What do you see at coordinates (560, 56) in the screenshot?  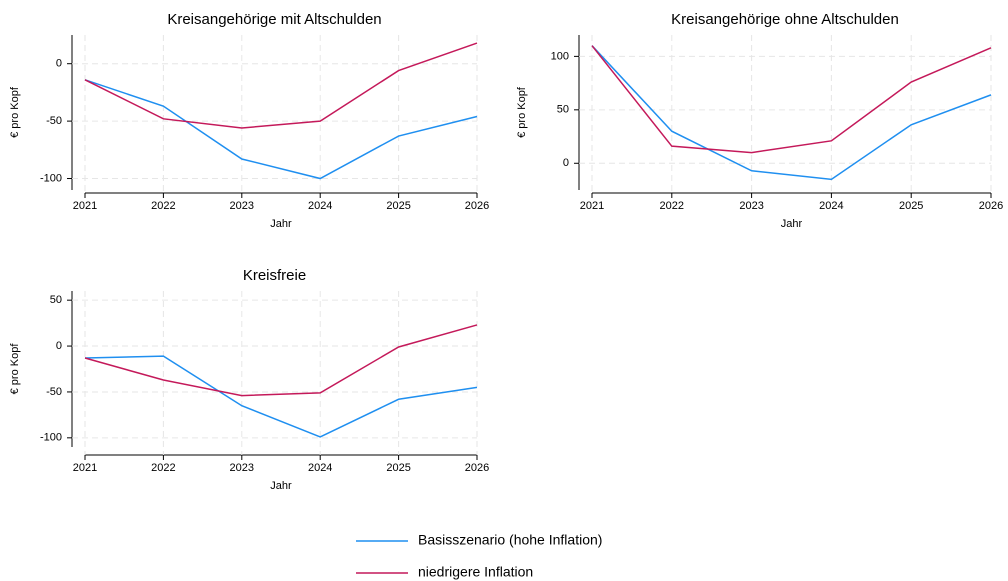 I see `y-tick-label: 100` at bounding box center [560, 56].